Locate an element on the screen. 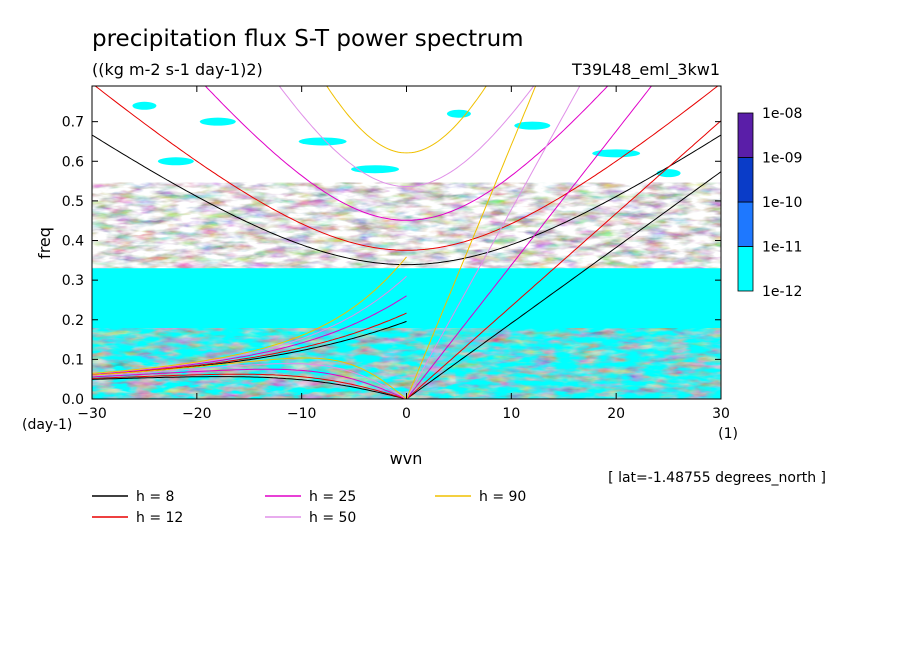 The image size is (904, 654). x-tick-label: −30 is located at coordinates (92, 414).